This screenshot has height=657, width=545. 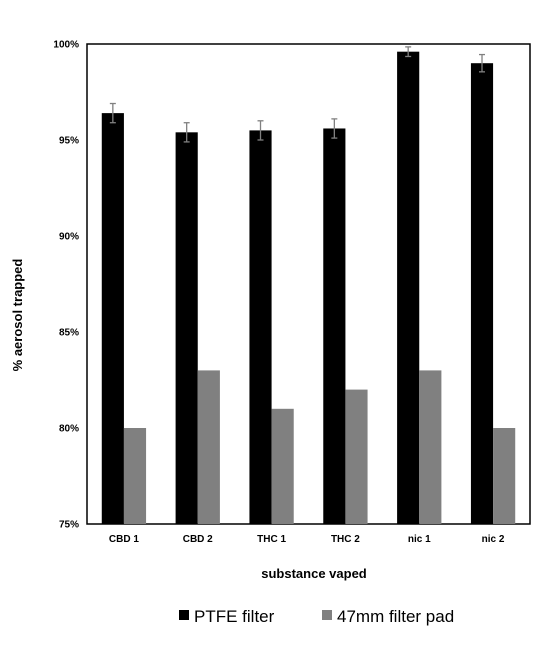 I want to click on y-tick-label: 85%, so click(x=69, y=333).